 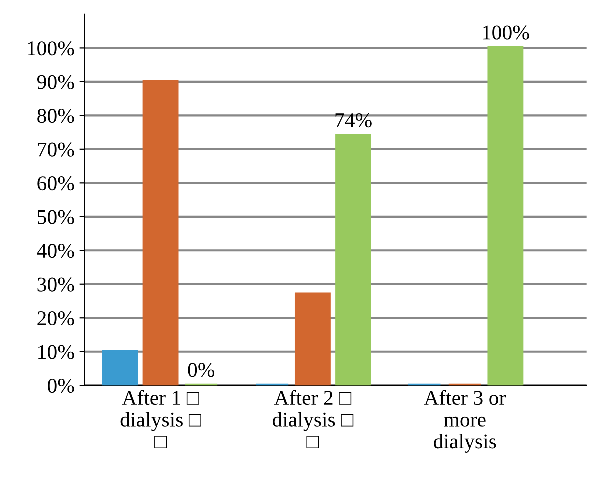 I want to click on x-tick-label: After 1 □ dialysis □ □, so click(x=161, y=419).